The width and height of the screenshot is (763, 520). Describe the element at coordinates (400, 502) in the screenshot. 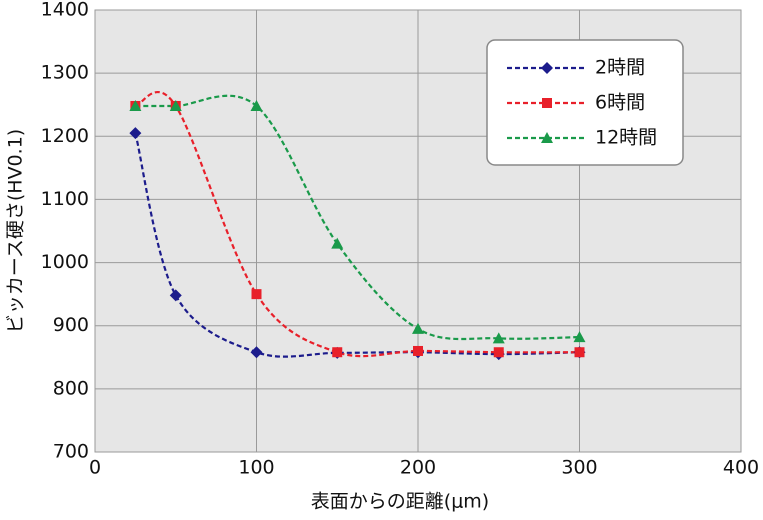

I see `x-axis-title: 表面からの距離(μm)` at that location.